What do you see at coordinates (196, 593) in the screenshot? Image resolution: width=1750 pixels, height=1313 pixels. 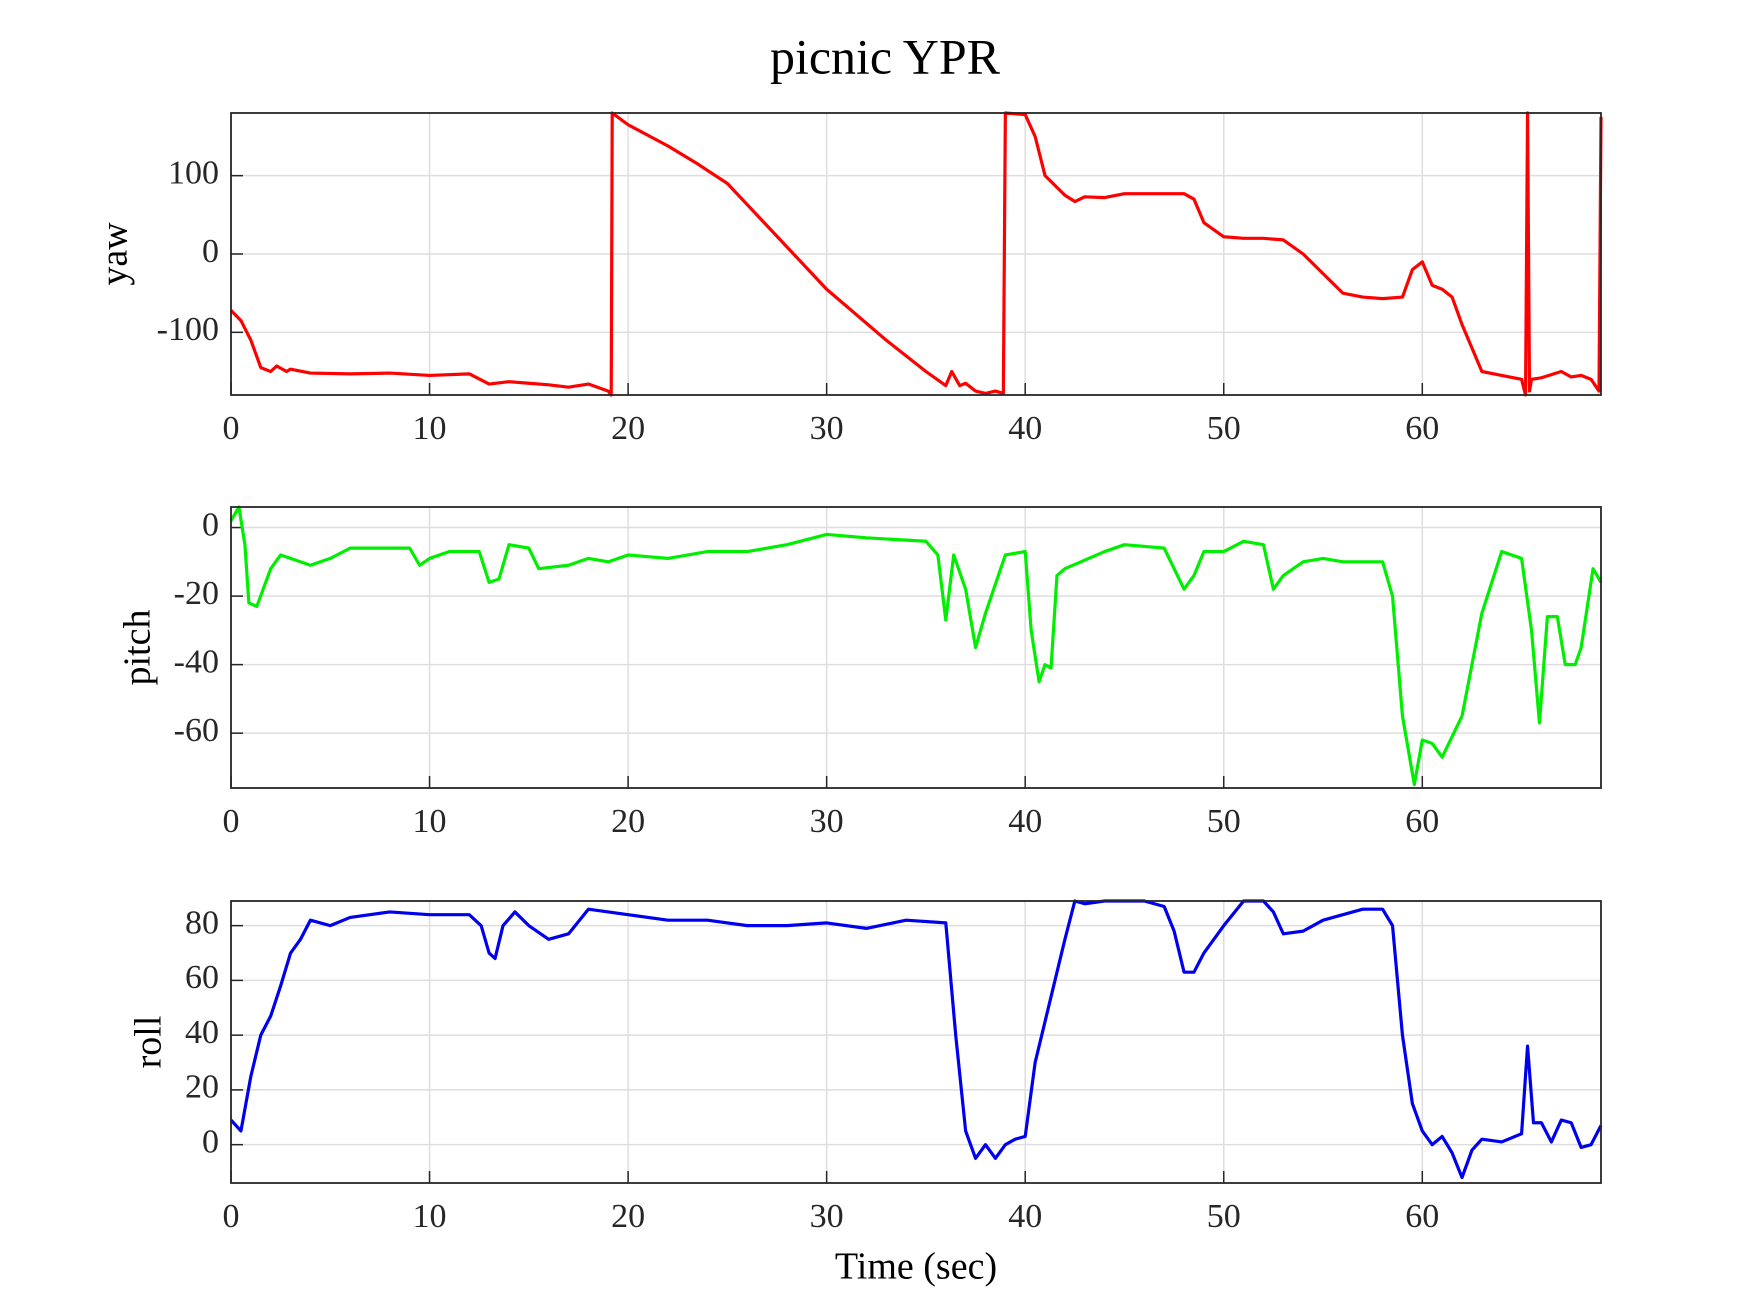 I see `y-tick-label: -20` at bounding box center [196, 593].